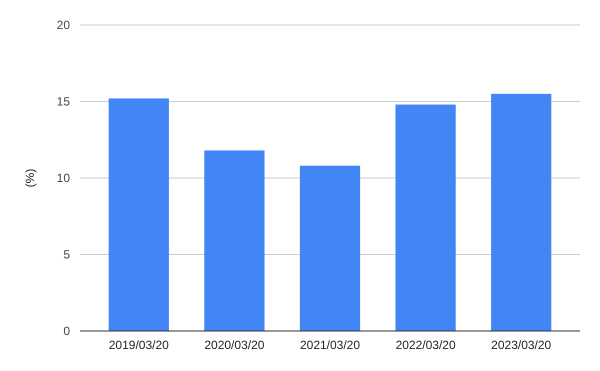 This screenshot has height=371, width=600. What do you see at coordinates (63, 25) in the screenshot?
I see `y-tick-label: 20` at bounding box center [63, 25].